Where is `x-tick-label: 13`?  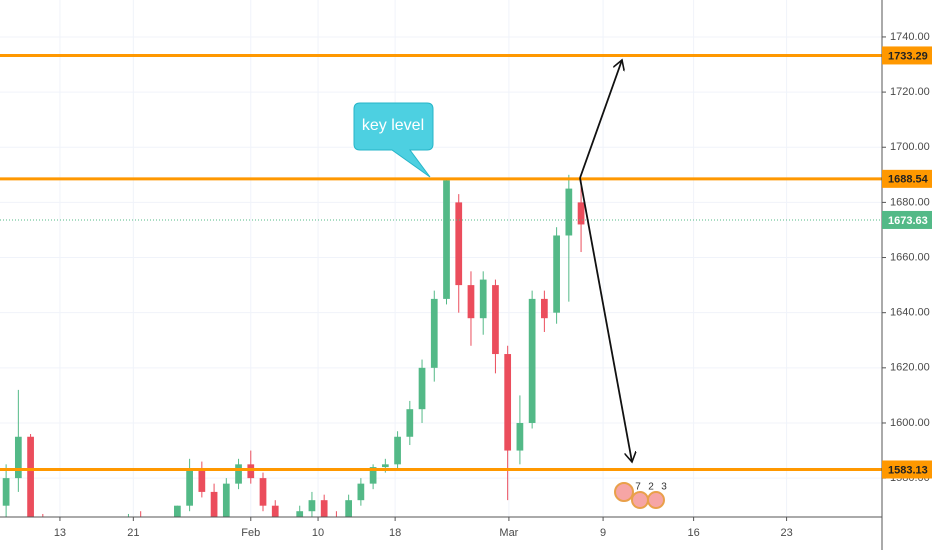
x-tick-label: 13 is located at coordinates (60, 533).